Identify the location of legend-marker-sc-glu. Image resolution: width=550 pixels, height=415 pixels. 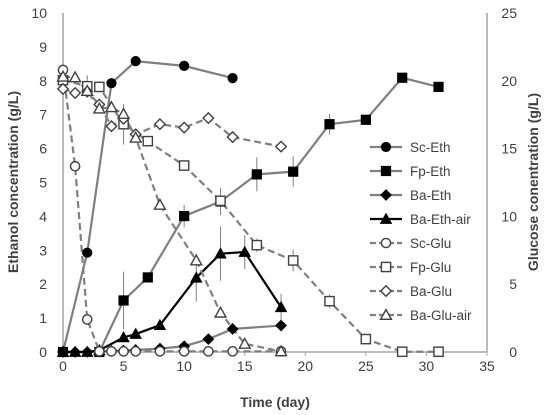
(386, 243).